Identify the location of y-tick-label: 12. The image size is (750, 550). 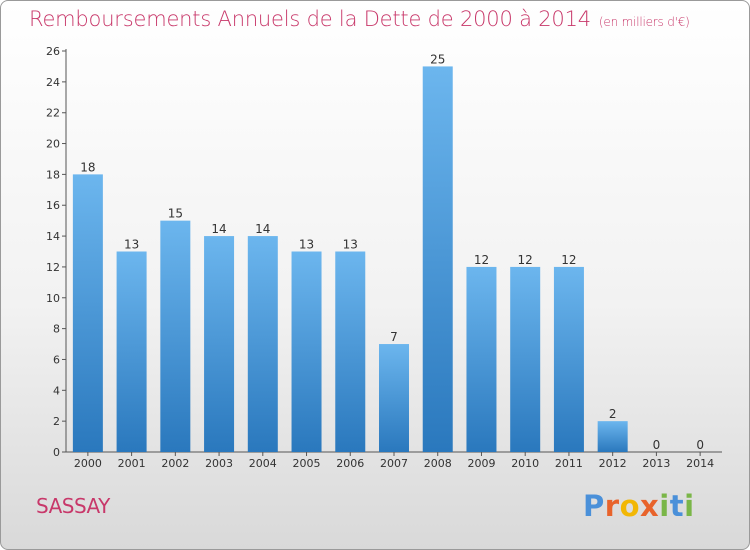
(53, 267).